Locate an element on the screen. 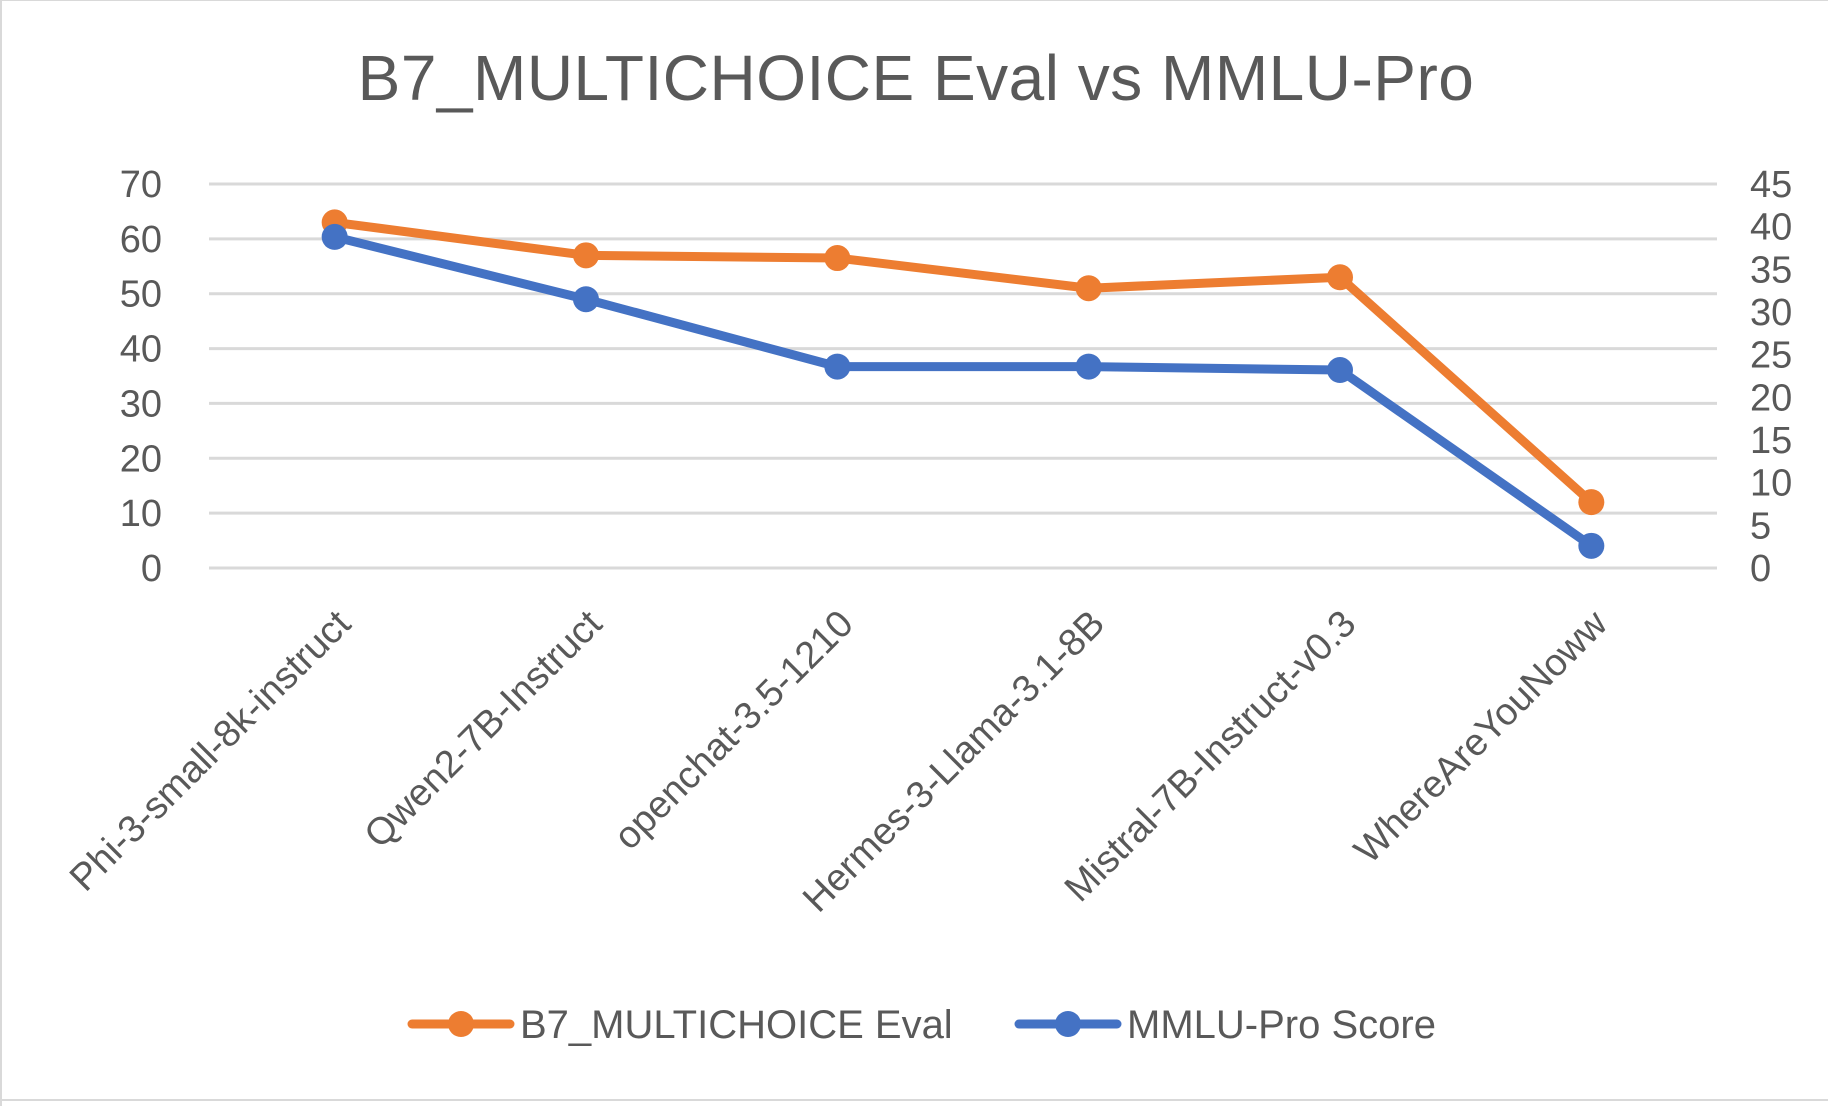  chart-title: B7_MULTICHOICE Eval vs MMLU-Pro is located at coordinates (916, 78).